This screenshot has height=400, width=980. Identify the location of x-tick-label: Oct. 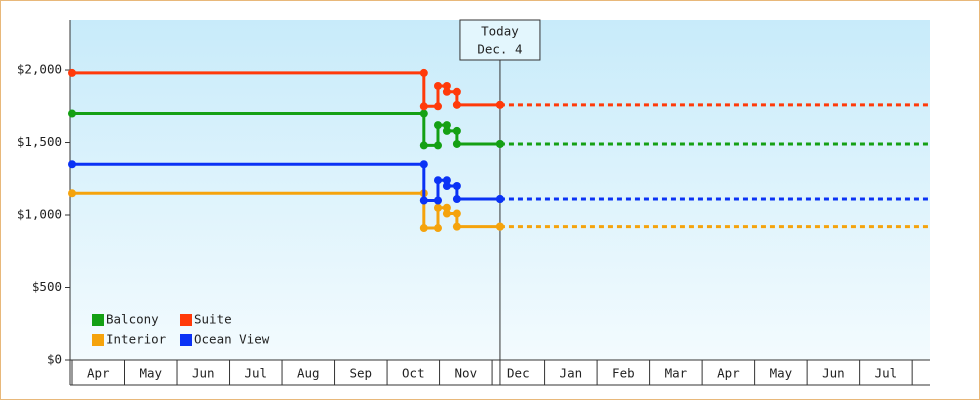
(413, 373).